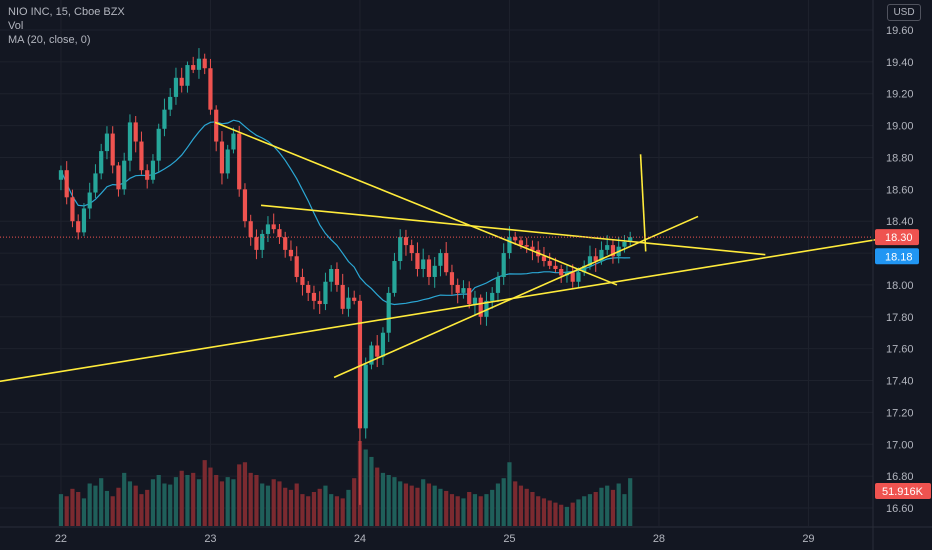  I want to click on currency-button: USD, so click(904, 12).